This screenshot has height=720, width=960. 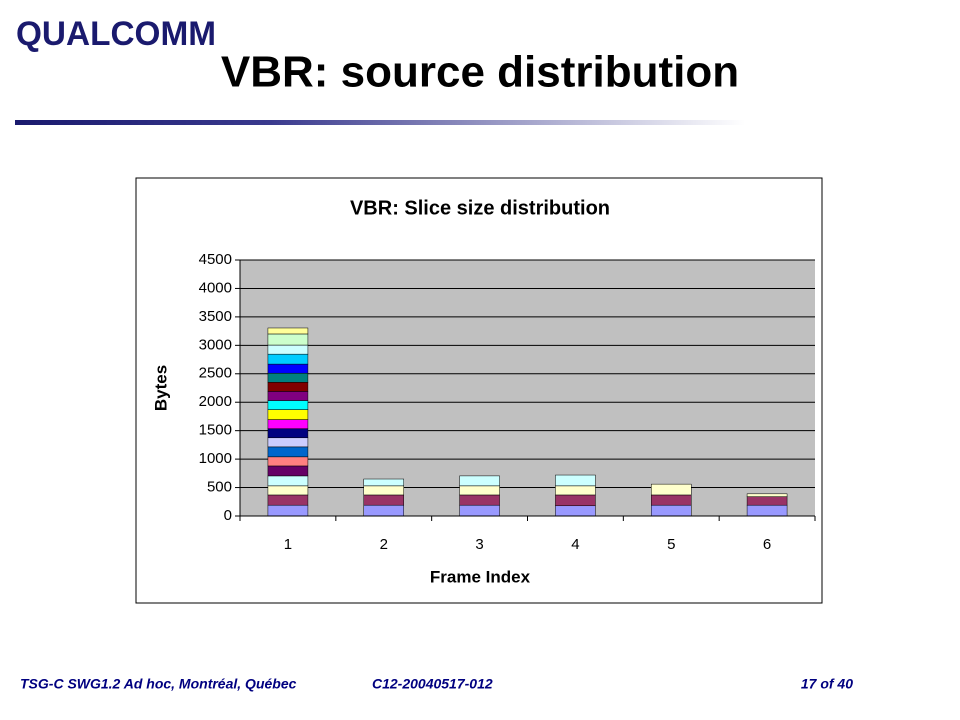 What do you see at coordinates (160, 388) in the screenshot?
I see `y-axis-label: Bytes` at bounding box center [160, 388].